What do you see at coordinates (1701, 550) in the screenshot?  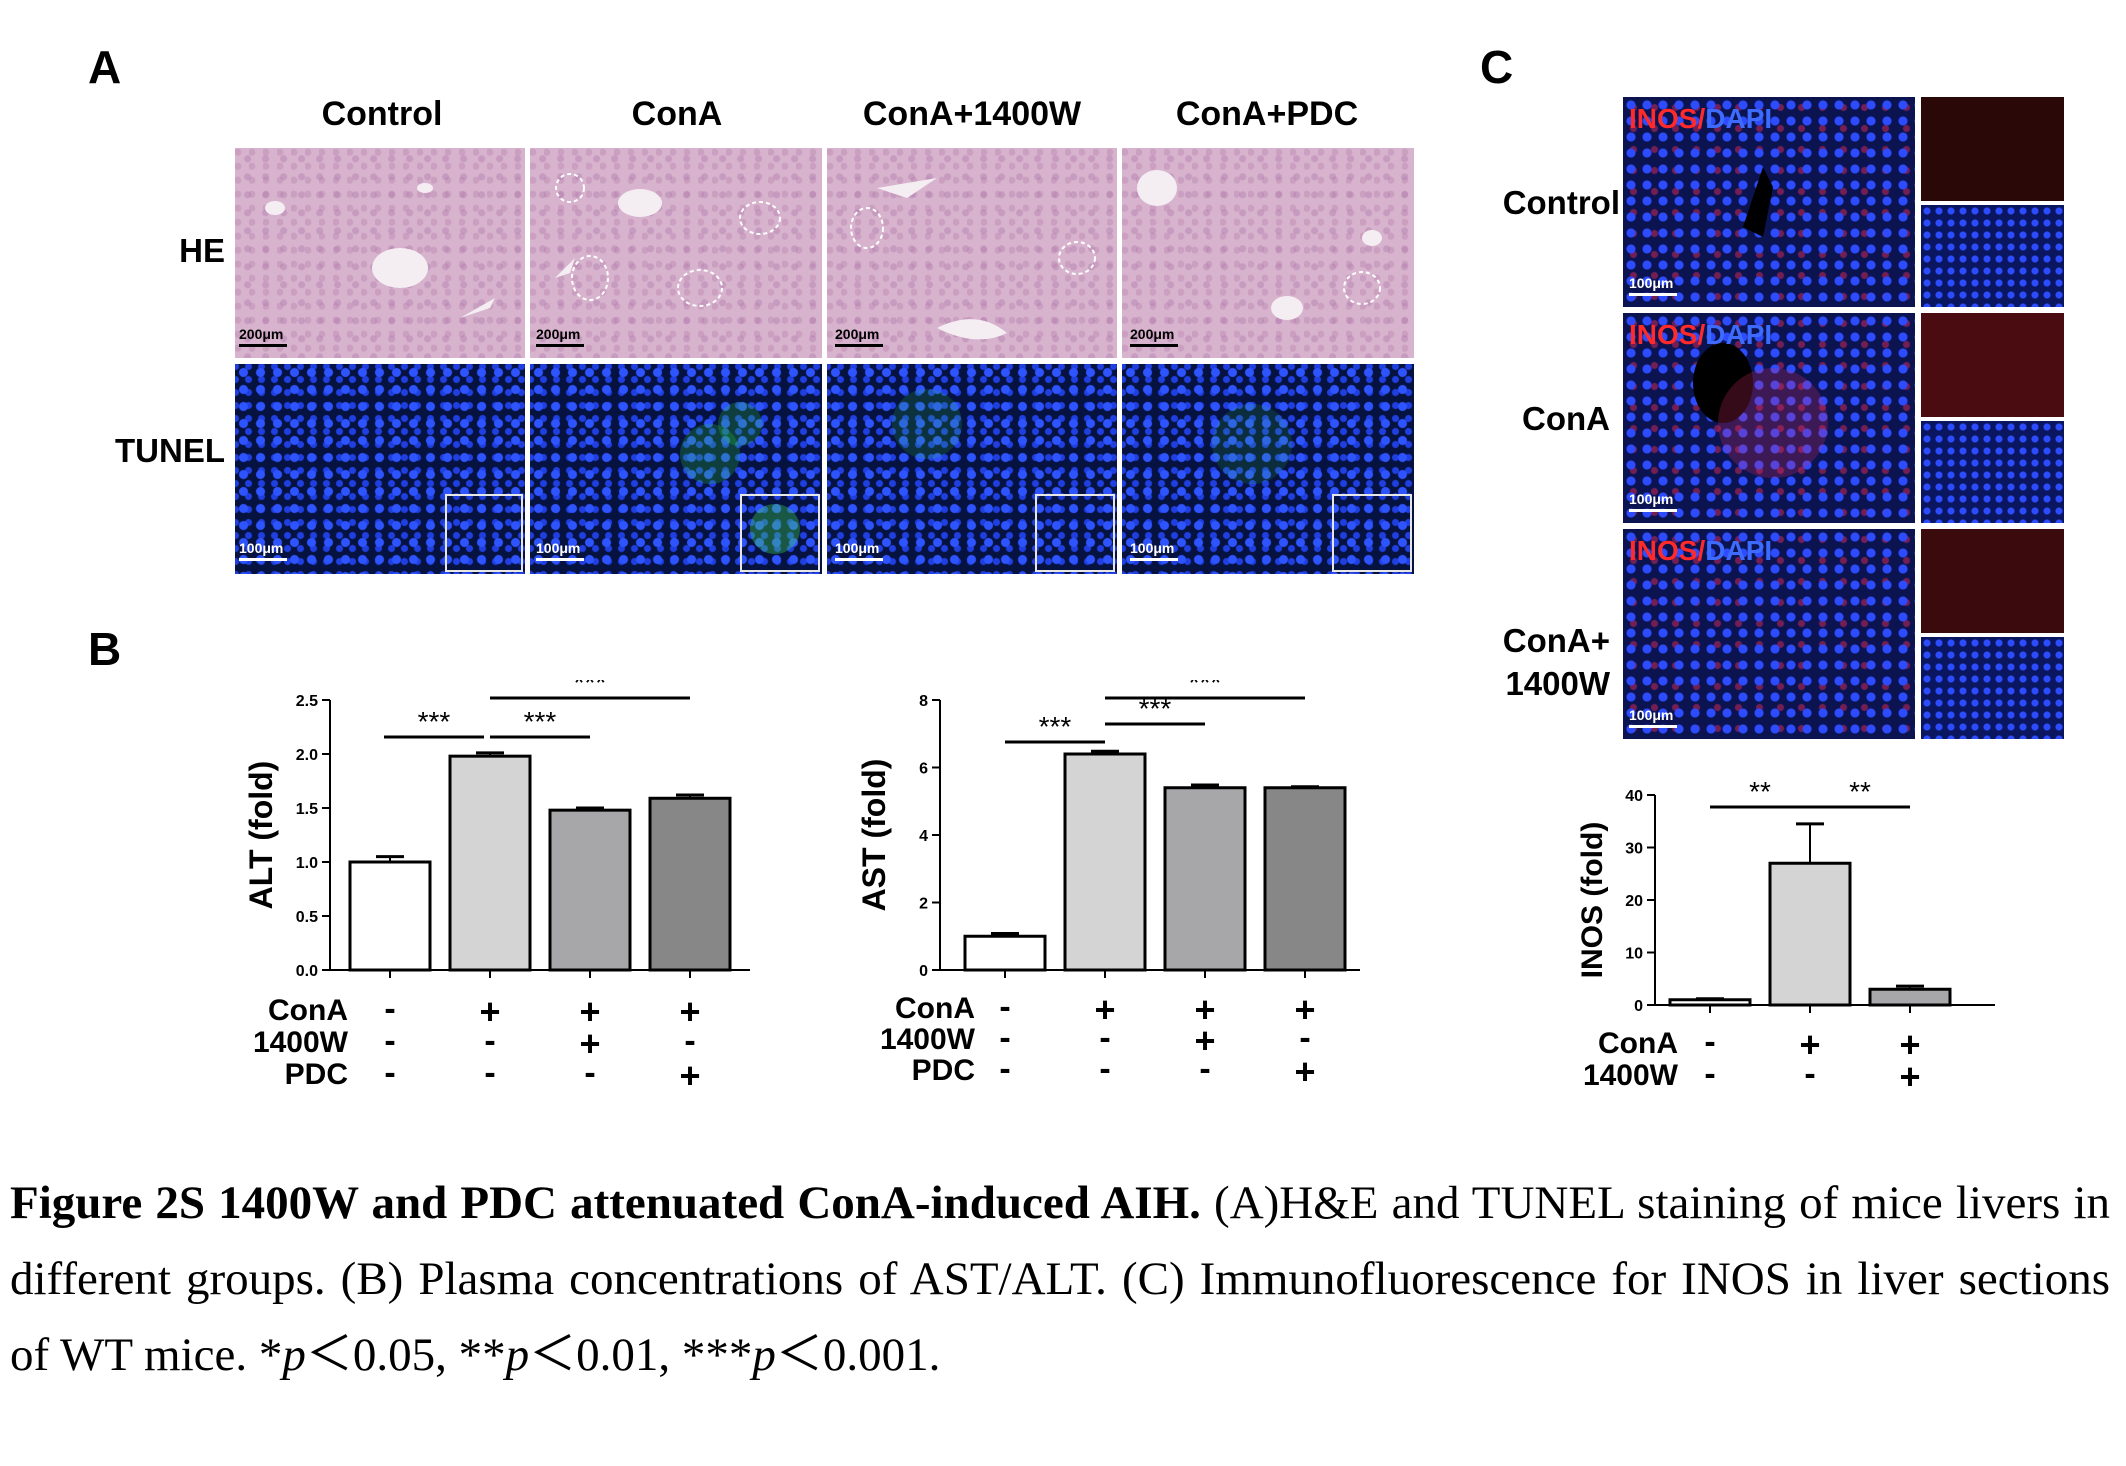 I see `inos-dapi-label-cona-1400w: INOS/DAPI` at bounding box center [1701, 550].